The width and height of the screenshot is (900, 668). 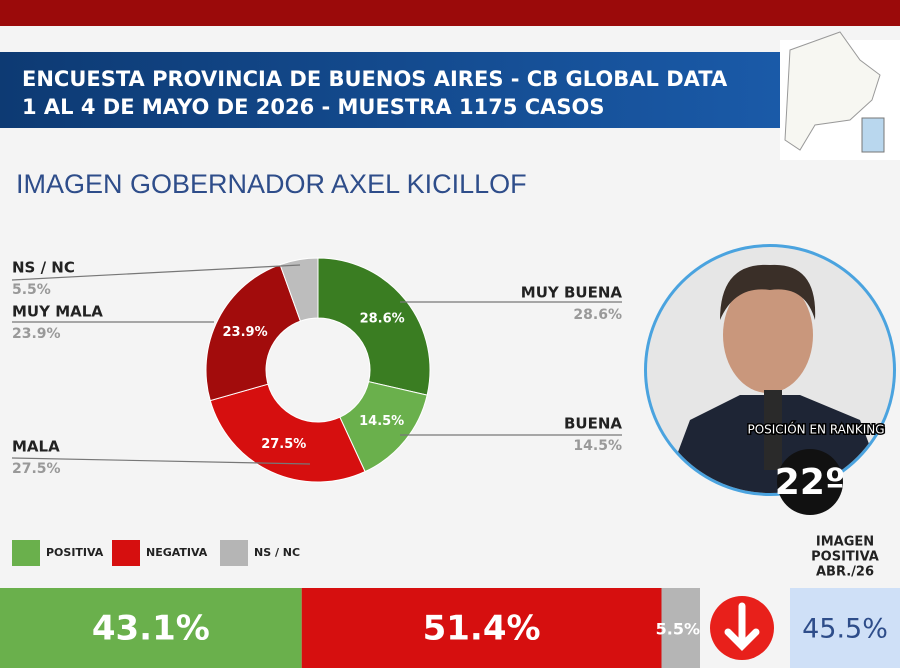 What do you see at coordinates (768, 335) in the screenshot?
I see `photo-face` at bounding box center [768, 335].